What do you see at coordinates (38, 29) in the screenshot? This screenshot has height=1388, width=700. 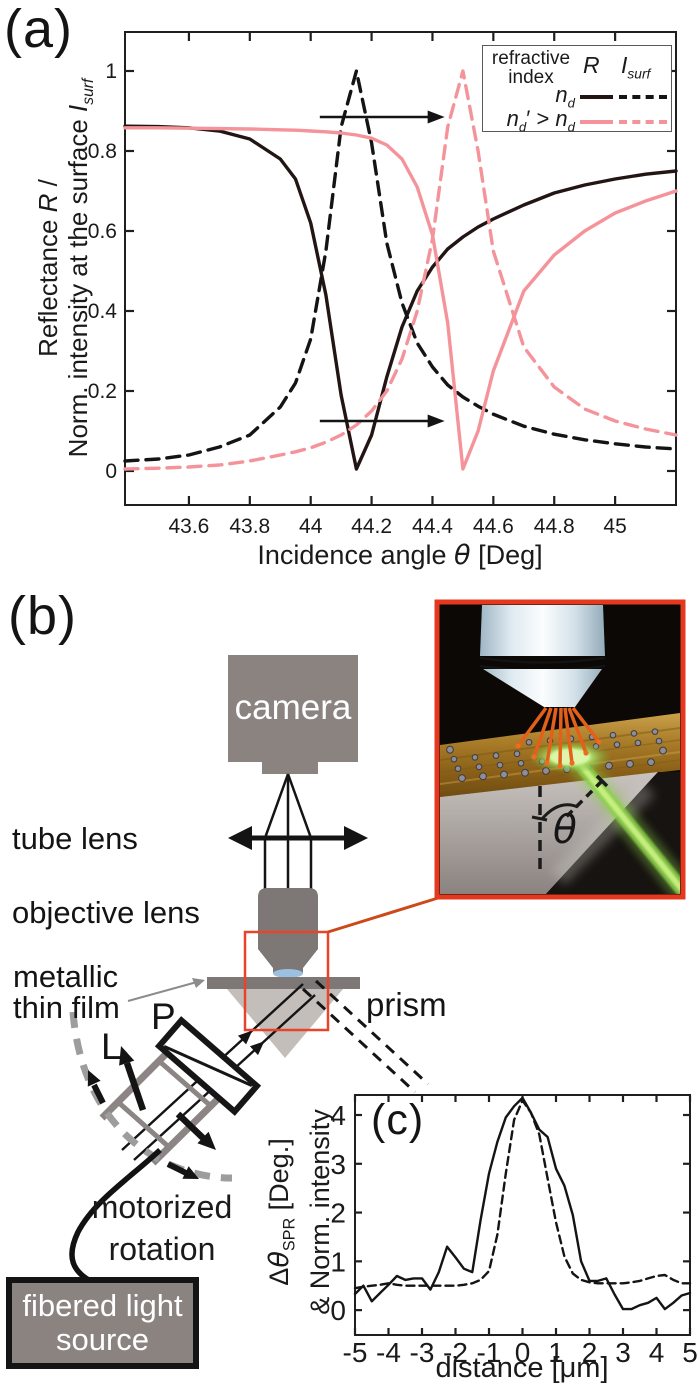 I see `panel-a-label: (a)` at bounding box center [38, 29].